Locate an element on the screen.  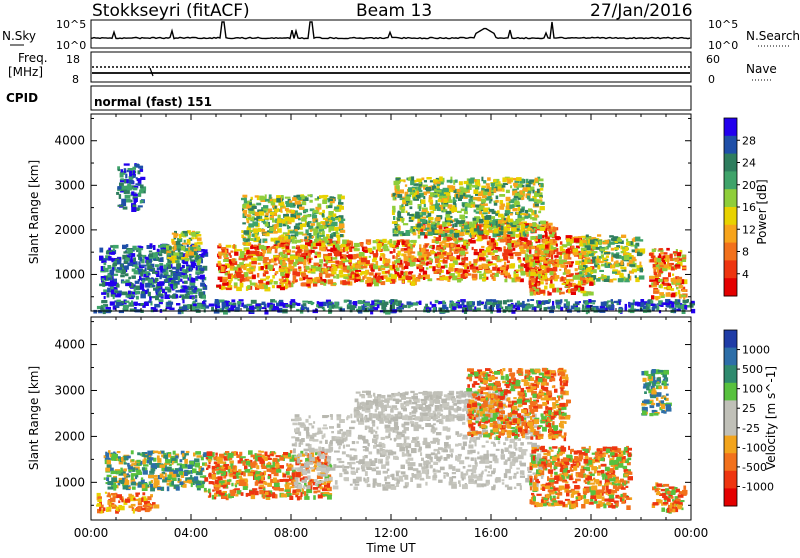
data-region is located at coordinates (394, 307).